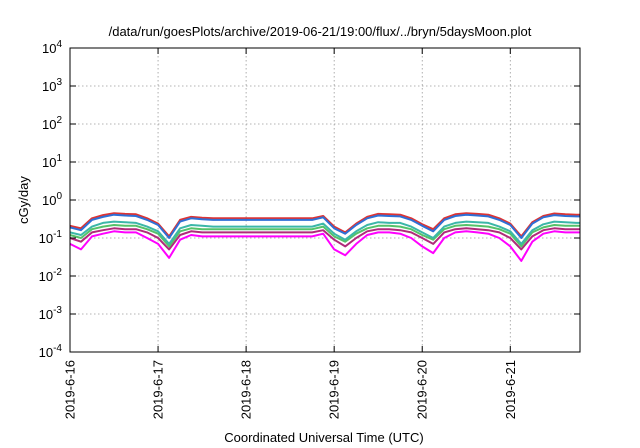 The image size is (640, 448). What do you see at coordinates (70, 389) in the screenshot?
I see `x-tick-label: 2019-6-16` at bounding box center [70, 389].